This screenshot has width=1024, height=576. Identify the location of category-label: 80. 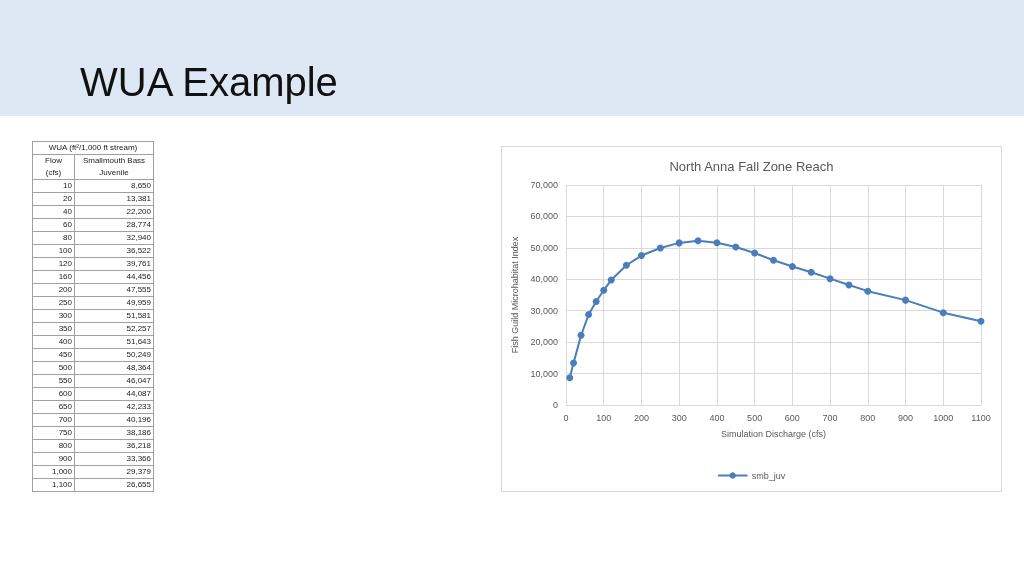
(53, 238).